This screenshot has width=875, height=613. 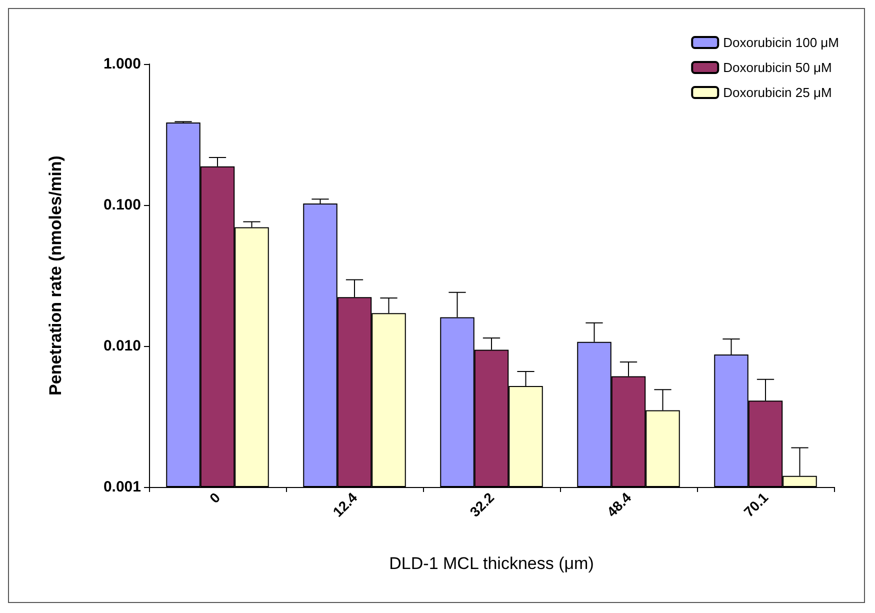 I want to click on legend-label: Doxorubicin 100 μM, so click(x=781, y=42).